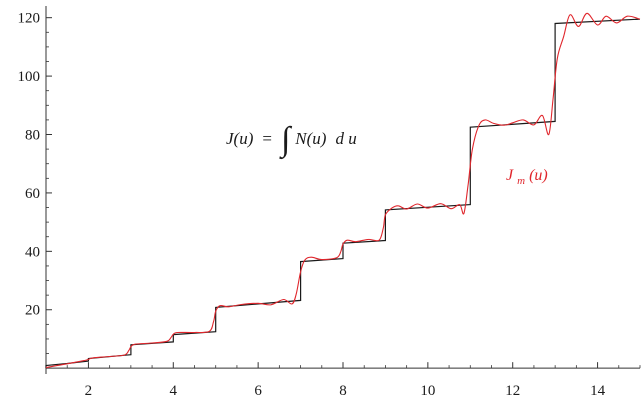 The width and height of the screenshot is (641, 400). I want to click on annotation-integrand: N(u), so click(310, 138).